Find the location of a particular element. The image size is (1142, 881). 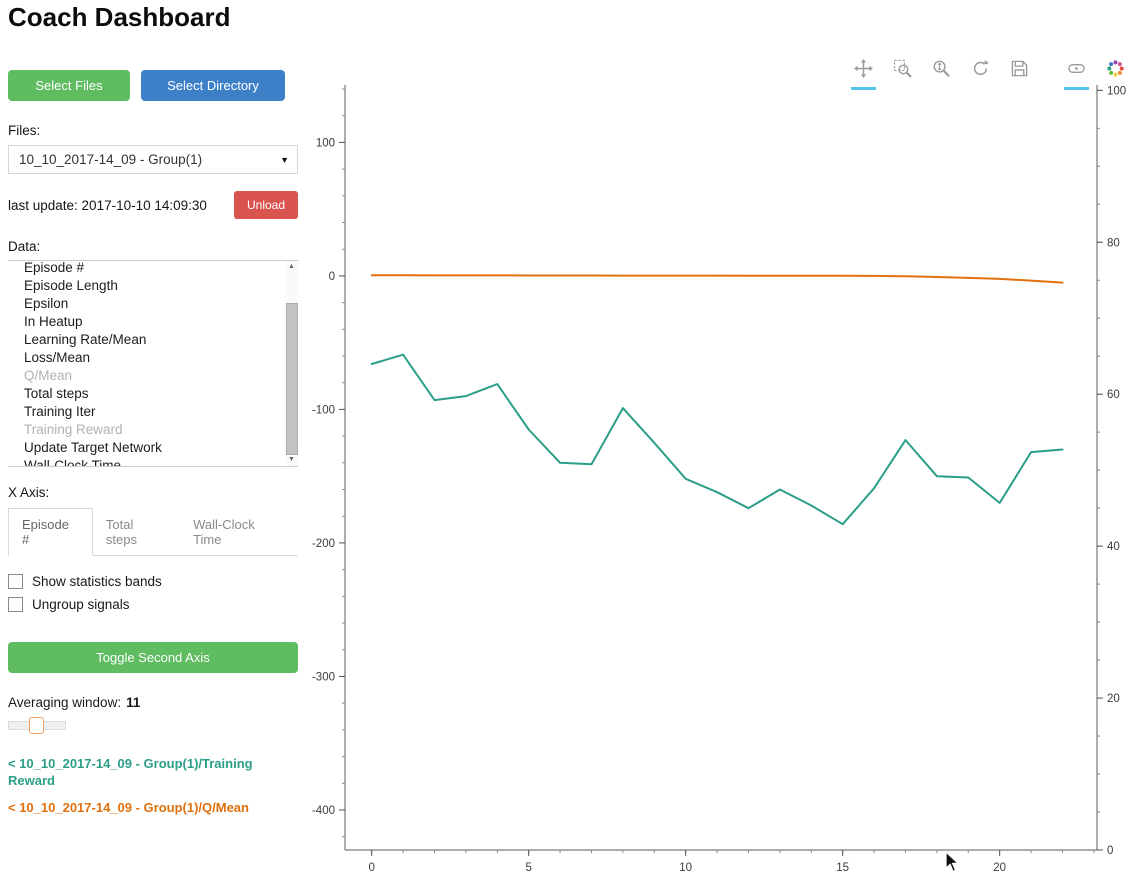

averaging-window-slider is located at coordinates (37, 725).